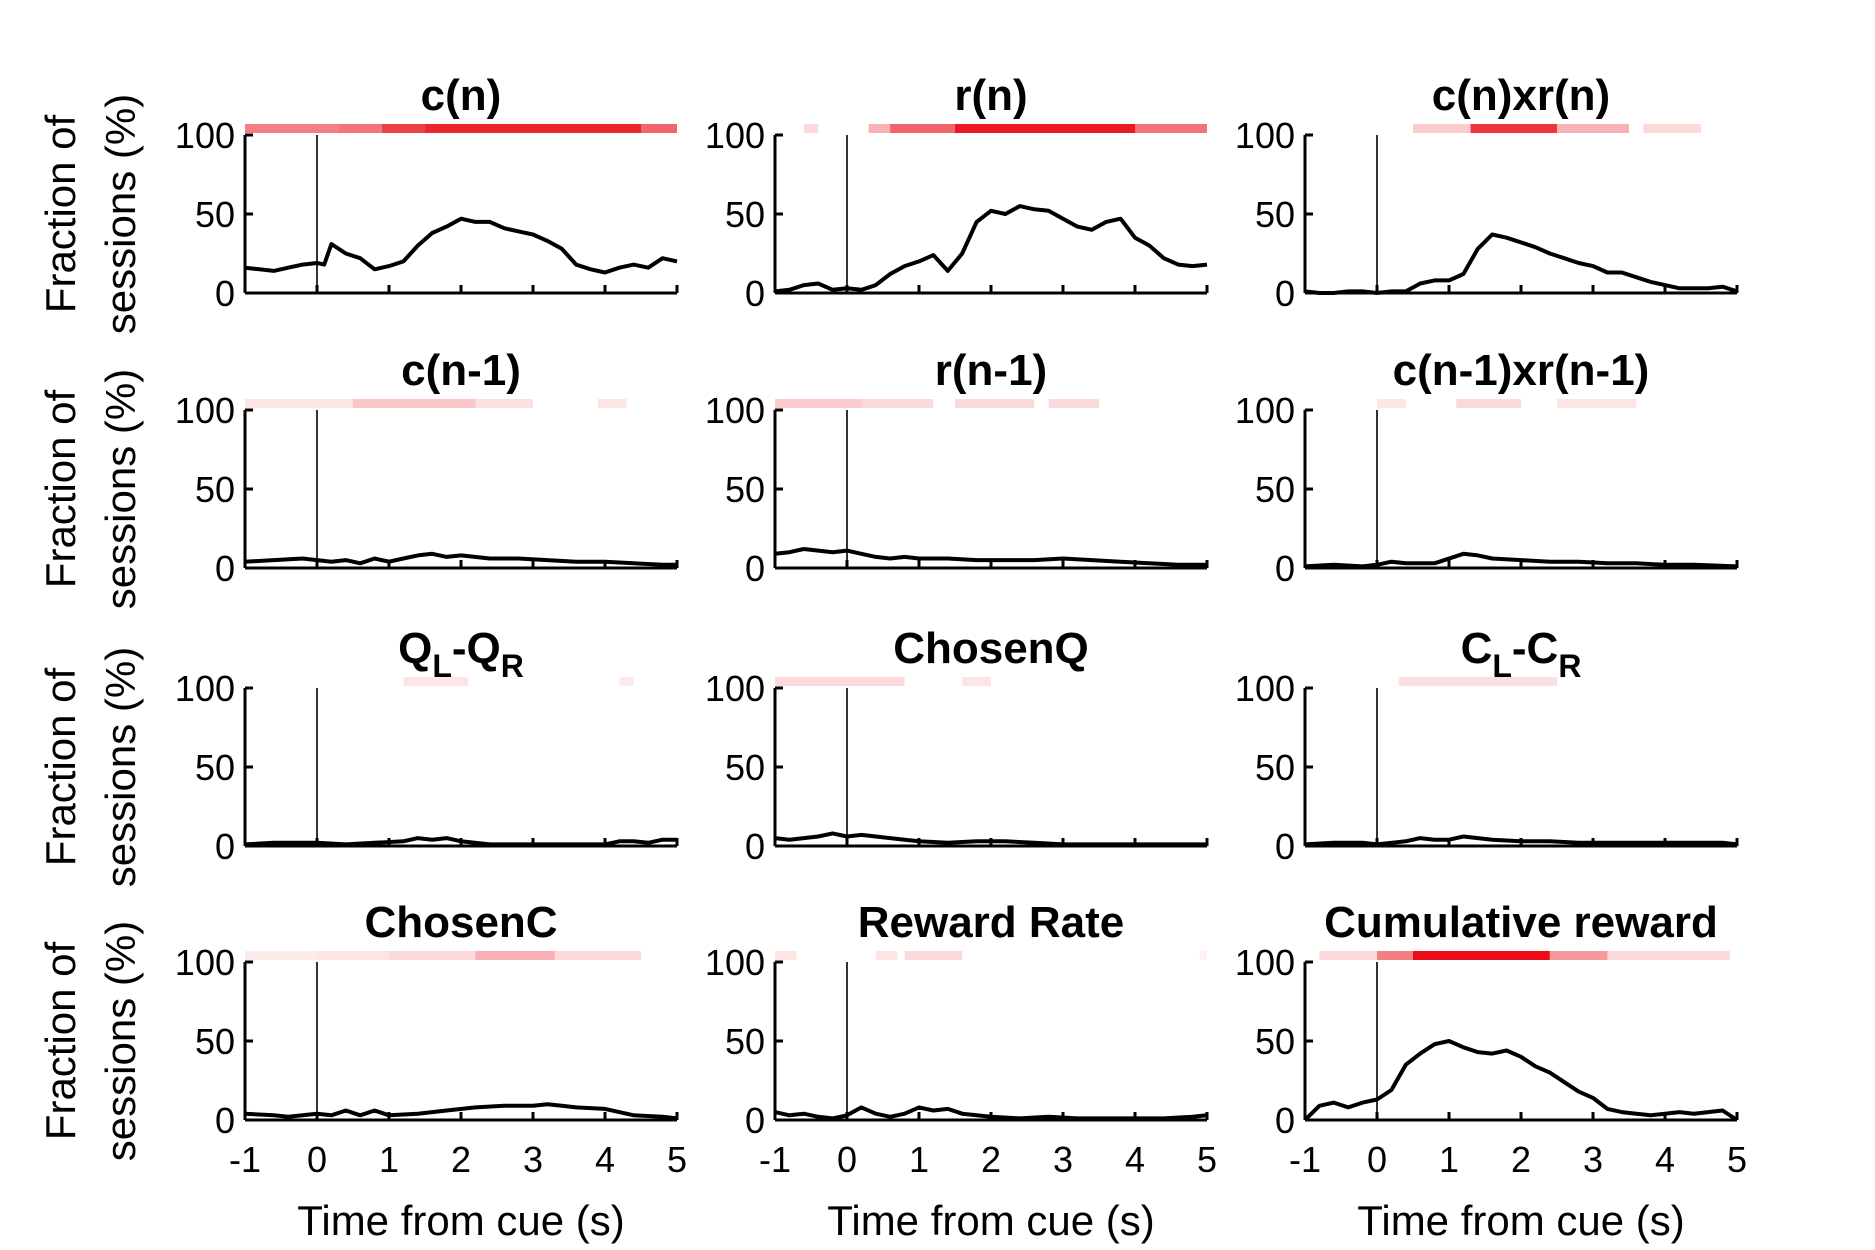 This screenshot has width=1875, height=1250. Describe the element at coordinates (991, 370) in the screenshot. I see `panel-title: r(n-1)` at that location.